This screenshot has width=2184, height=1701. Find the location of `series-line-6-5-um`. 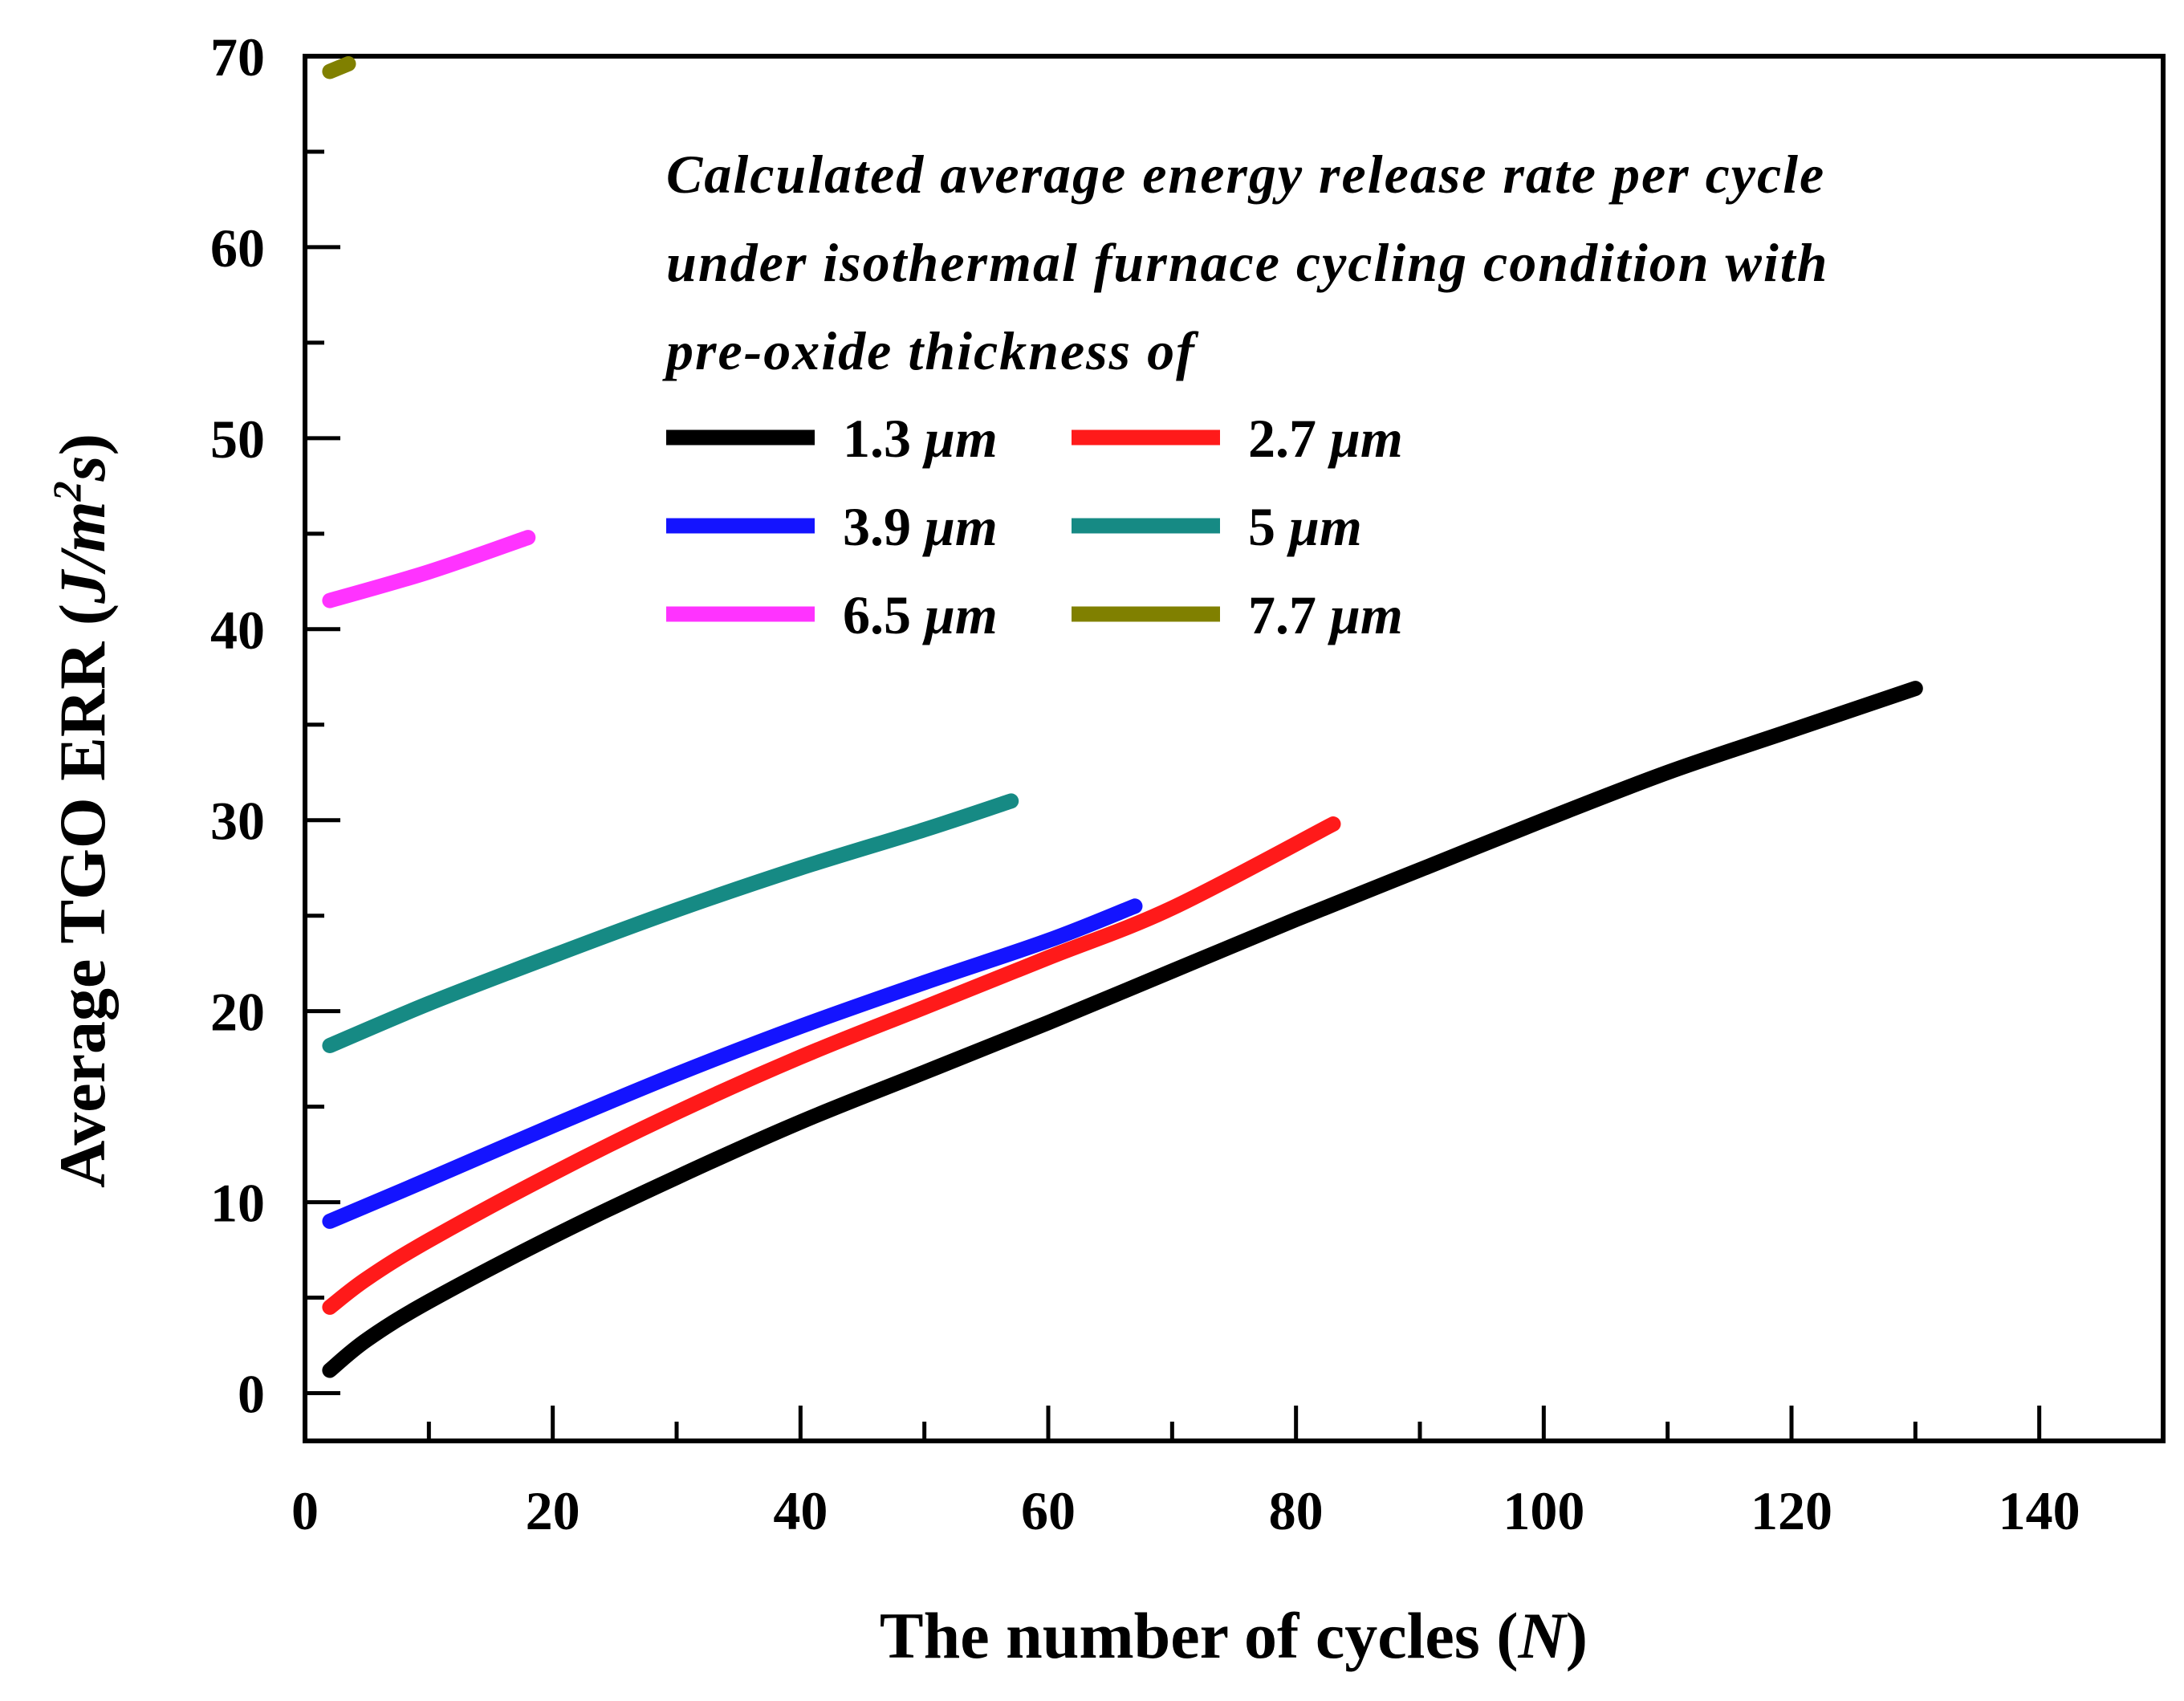

series-line-6-5-um is located at coordinates (429, 569).